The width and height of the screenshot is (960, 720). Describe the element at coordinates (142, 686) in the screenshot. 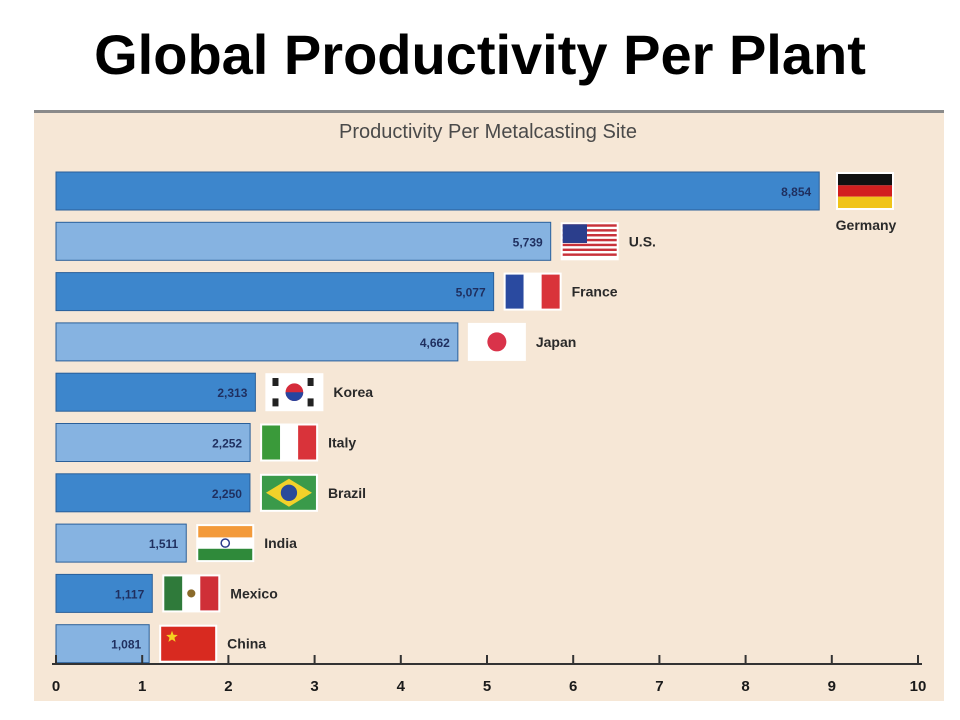

I see `x-tick-label: 1` at that location.